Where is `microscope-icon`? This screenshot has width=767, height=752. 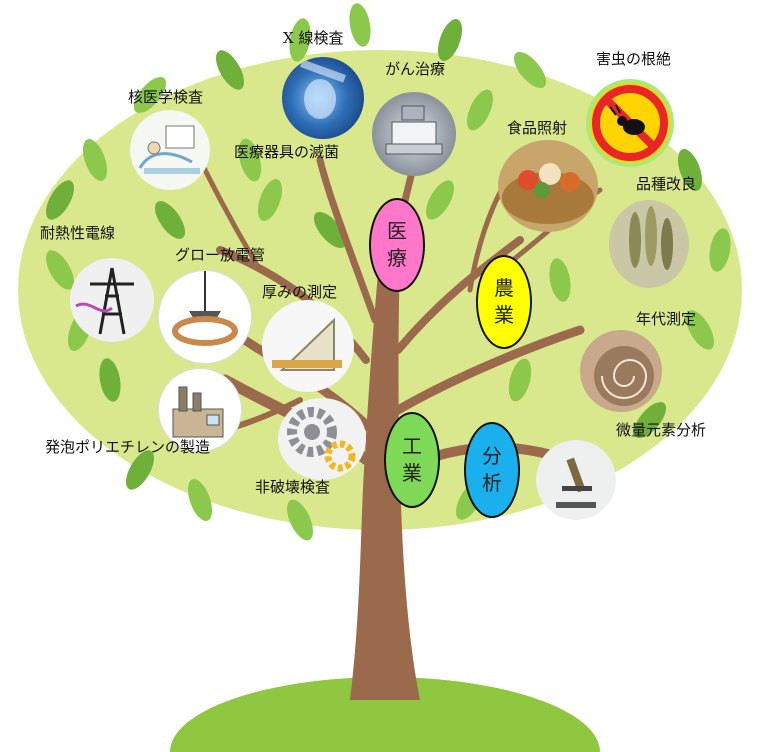 microscope-icon is located at coordinates (576, 482).